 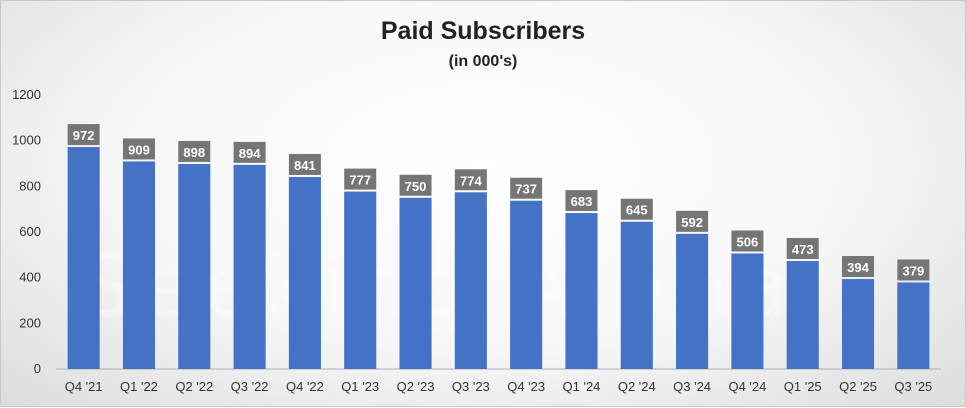 I want to click on y-tick-label: 1000, so click(x=26, y=140).